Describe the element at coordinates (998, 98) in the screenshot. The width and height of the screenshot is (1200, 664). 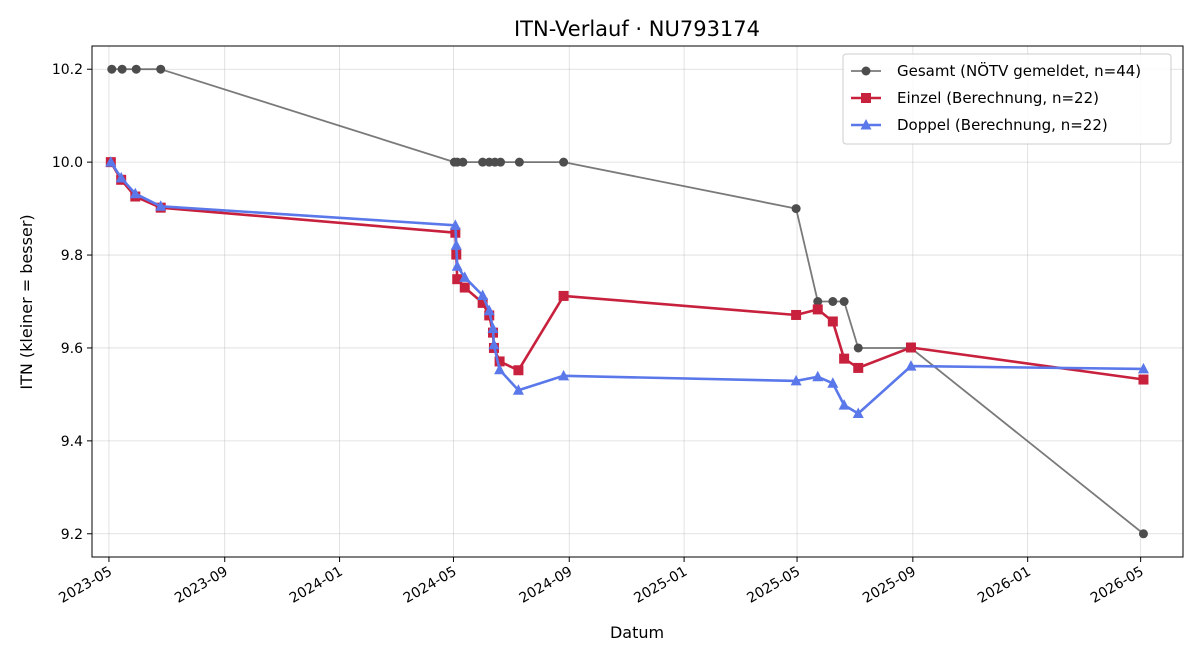
I see `legend-label: Einzel (Berechnung, n=22)` at that location.